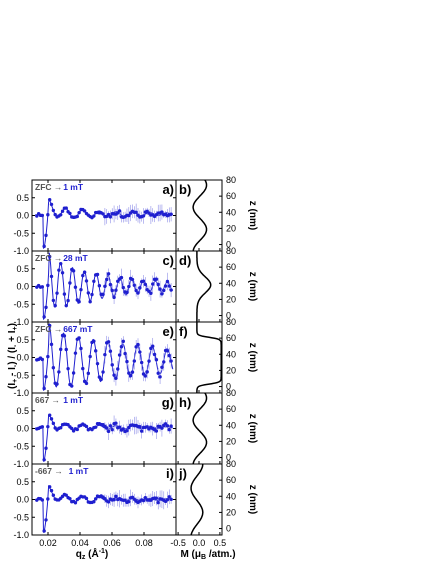 This screenshot has height=564, width=436. What do you see at coordinates (168, 260) in the screenshot?
I see `panel-letter: c)` at bounding box center [168, 260].